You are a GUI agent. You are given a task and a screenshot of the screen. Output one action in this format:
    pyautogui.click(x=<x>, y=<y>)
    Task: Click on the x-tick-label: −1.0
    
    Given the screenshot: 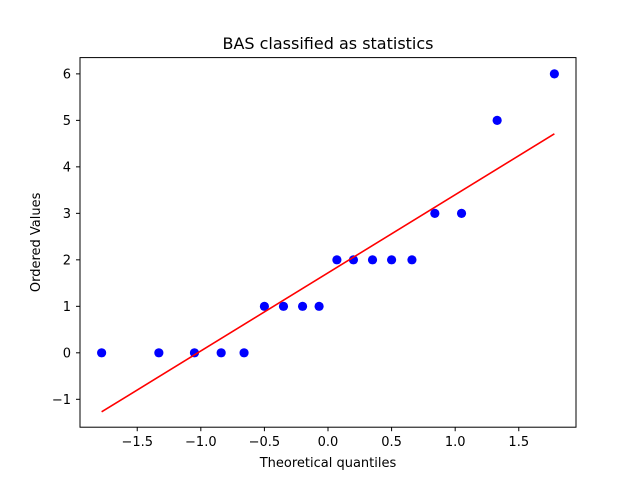 What is the action you would take?
    pyautogui.click(x=201, y=442)
    